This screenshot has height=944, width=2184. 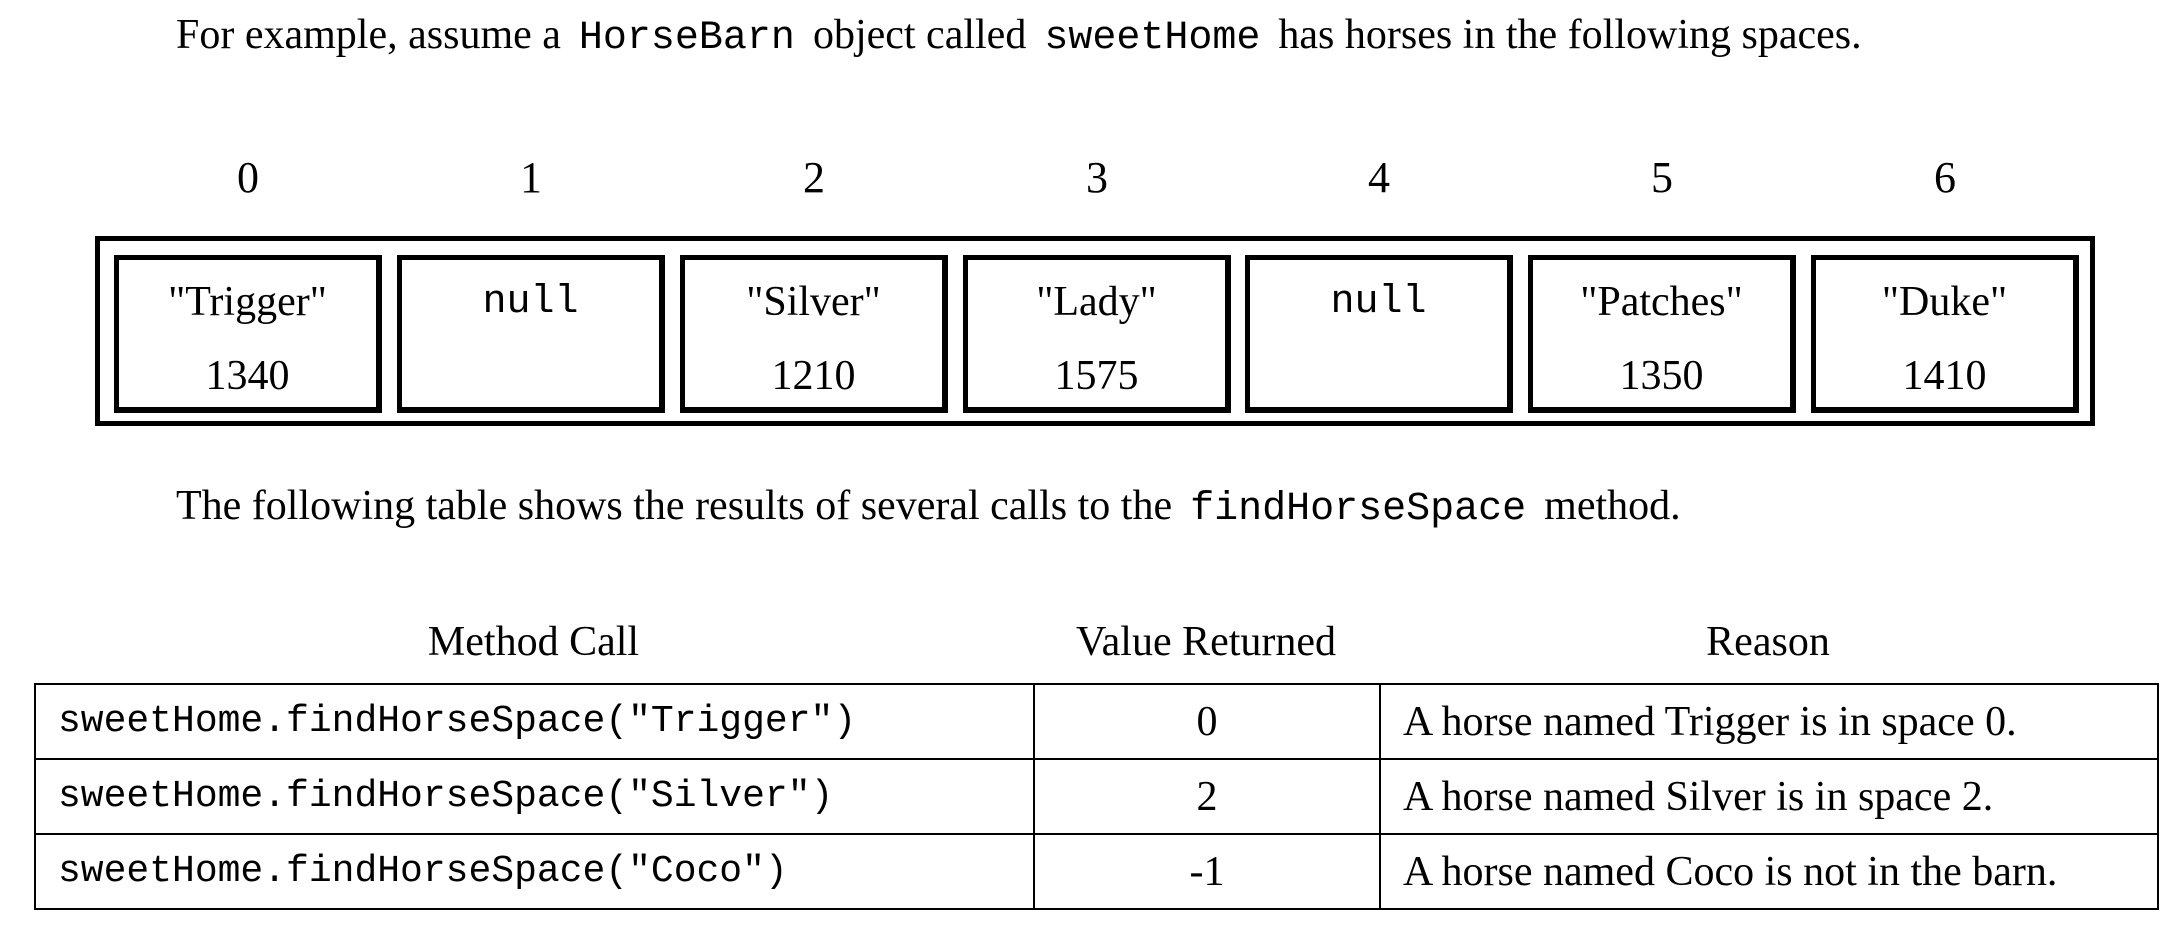 What do you see at coordinates (1769, 721) in the screenshot?
I see `reason-cell: A horse named Trigger is in space 0.` at bounding box center [1769, 721].